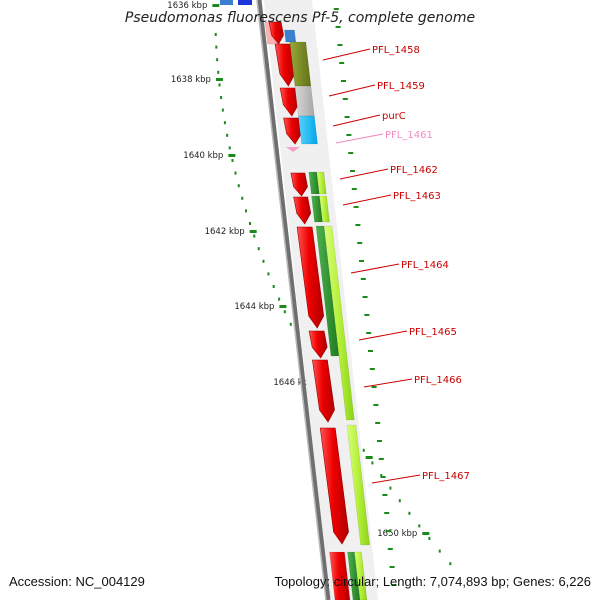  Describe the element at coordinates (433, 332) in the screenshot. I see `gene-label-pfl-1465: PFL_1465` at that location.